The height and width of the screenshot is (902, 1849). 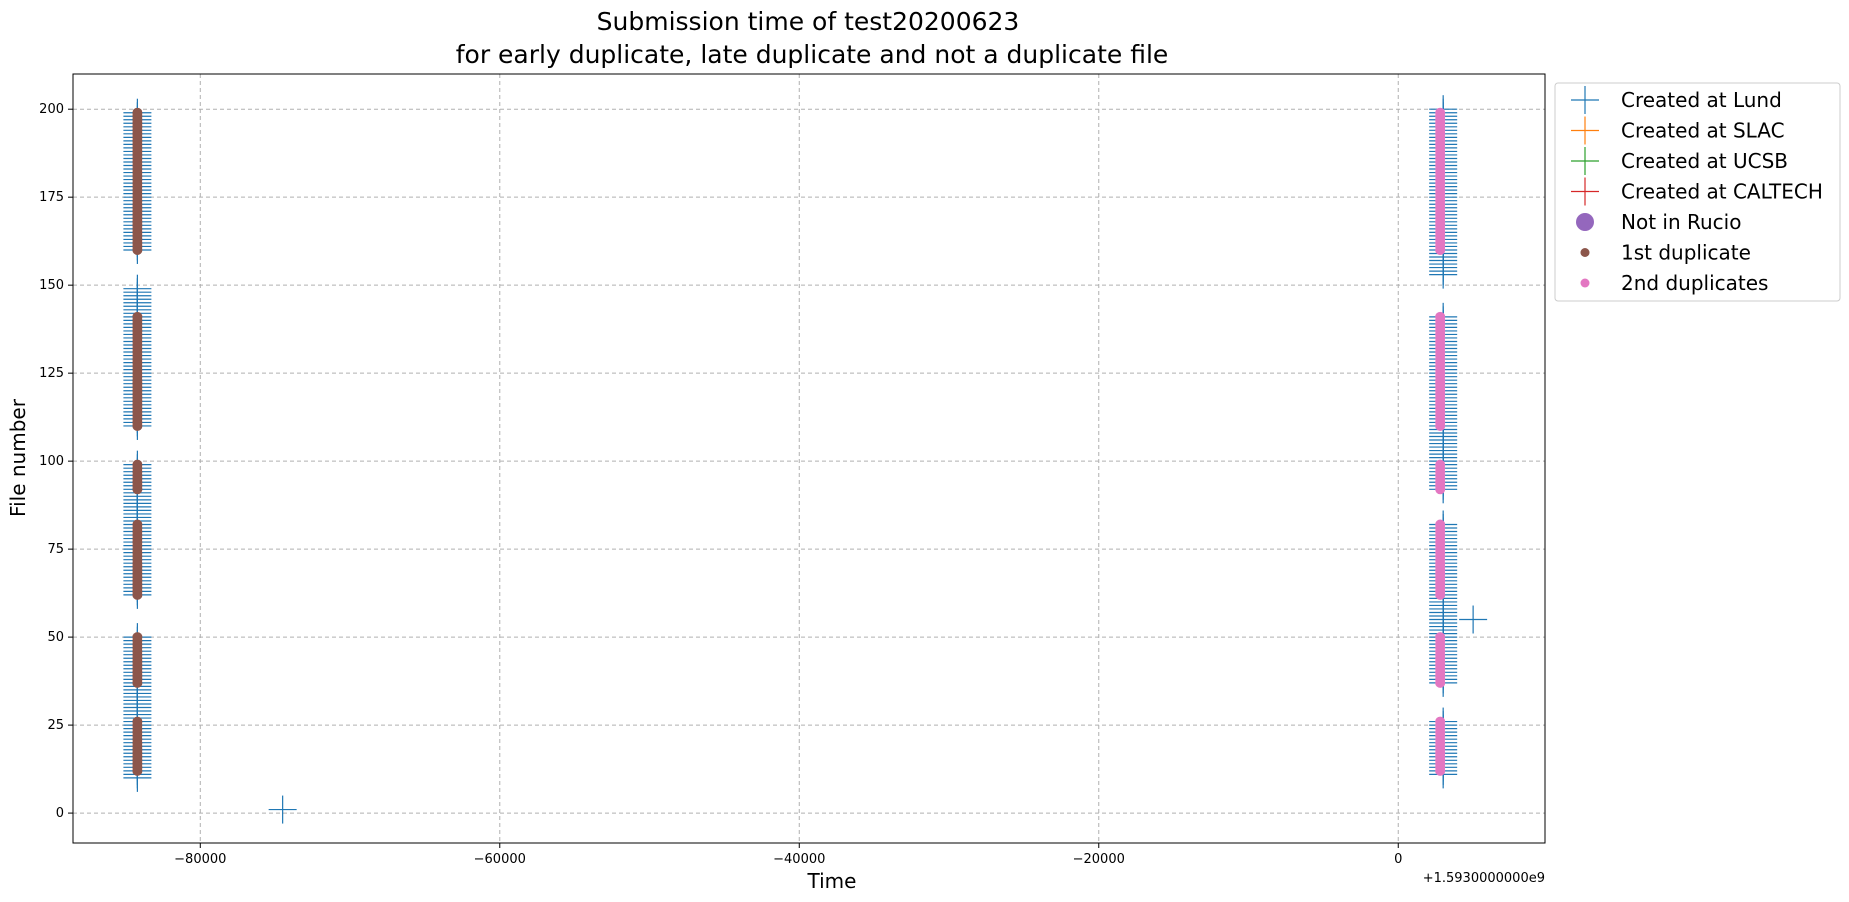 What do you see at coordinates (1099, 859) in the screenshot?
I see `x-tick-label: −20000` at bounding box center [1099, 859].